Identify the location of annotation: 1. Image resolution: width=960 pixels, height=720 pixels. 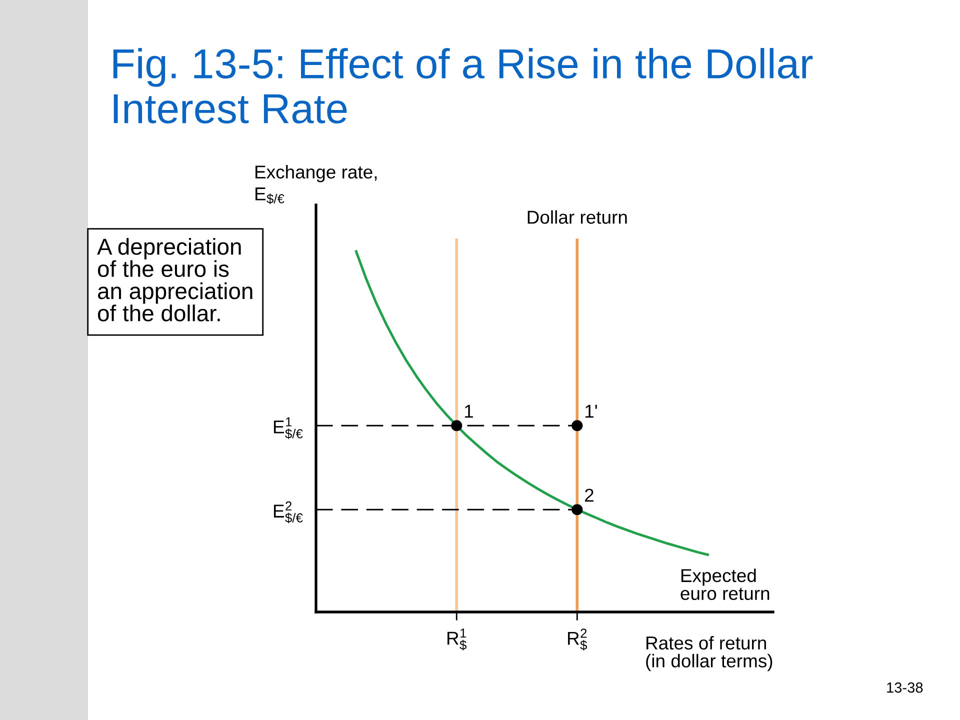
(468, 411).